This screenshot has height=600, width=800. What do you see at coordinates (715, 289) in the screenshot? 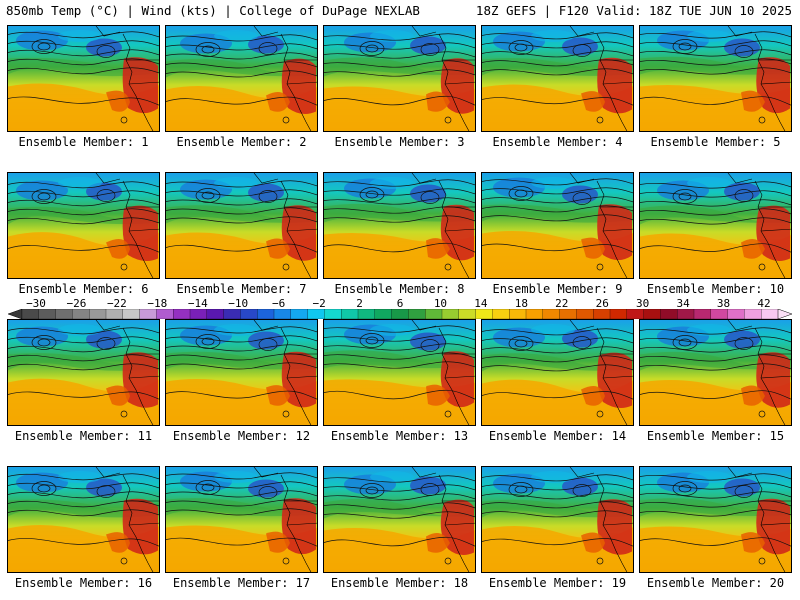
I see `ensemble-member-label: Ensemble Member: 10` at bounding box center [715, 289].